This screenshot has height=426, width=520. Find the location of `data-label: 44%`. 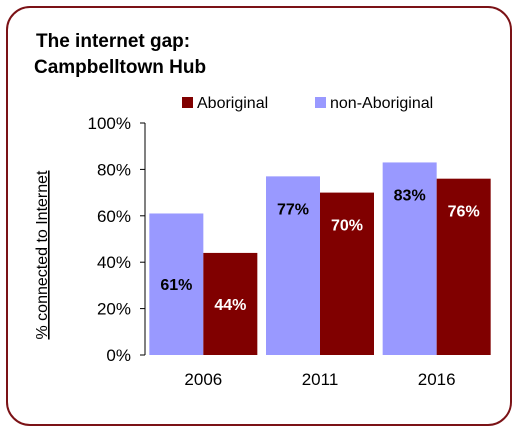

data-label: 44% is located at coordinates (230, 305).